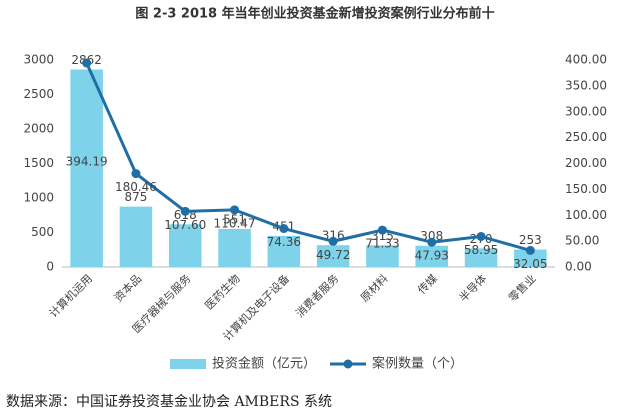 Image resolution: width=630 pixels, height=414 pixels. Describe the element at coordinates (586, 189) in the screenshot. I see `y2-tick-label: 150.00` at that location.